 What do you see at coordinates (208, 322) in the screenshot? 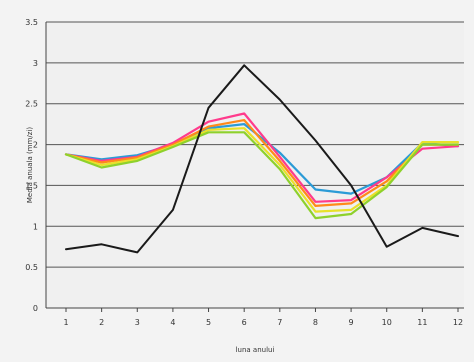
I see `x-tick-label: 5` at bounding box center [208, 322].